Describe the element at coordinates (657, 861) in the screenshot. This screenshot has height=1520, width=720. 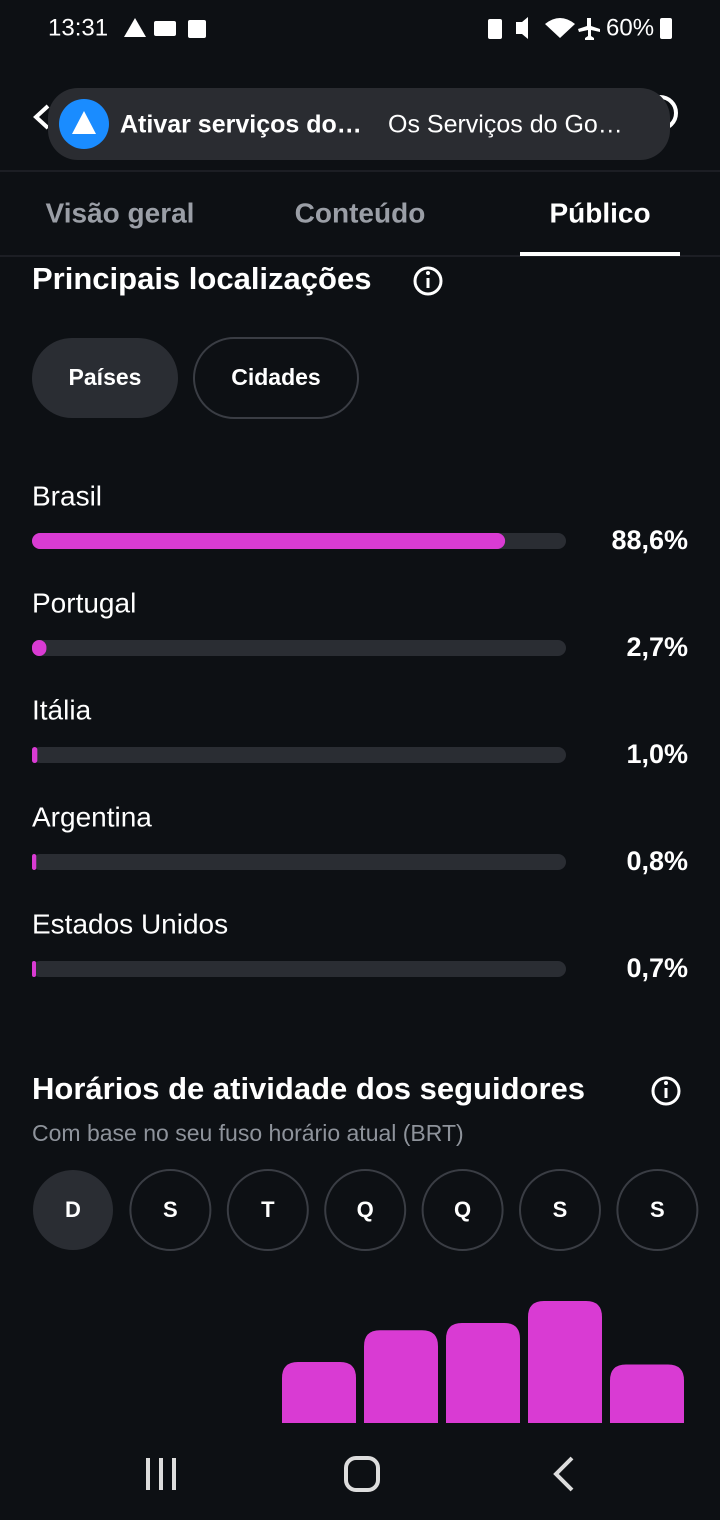
I see `value-label: 0,8%` at that location.